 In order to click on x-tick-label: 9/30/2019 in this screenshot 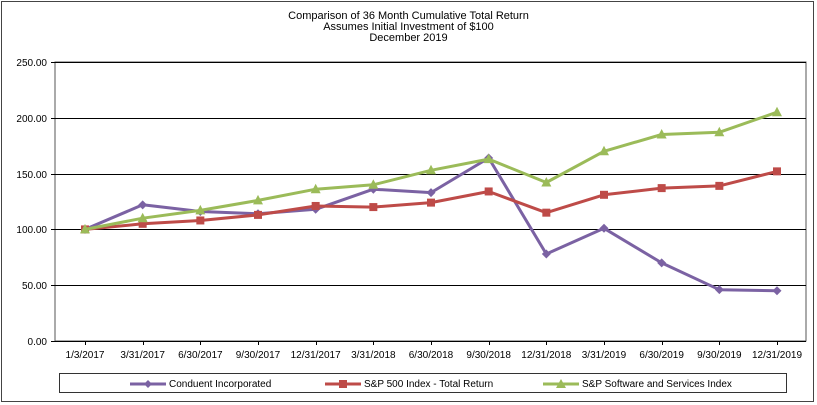, I will do `click(719, 355)`.